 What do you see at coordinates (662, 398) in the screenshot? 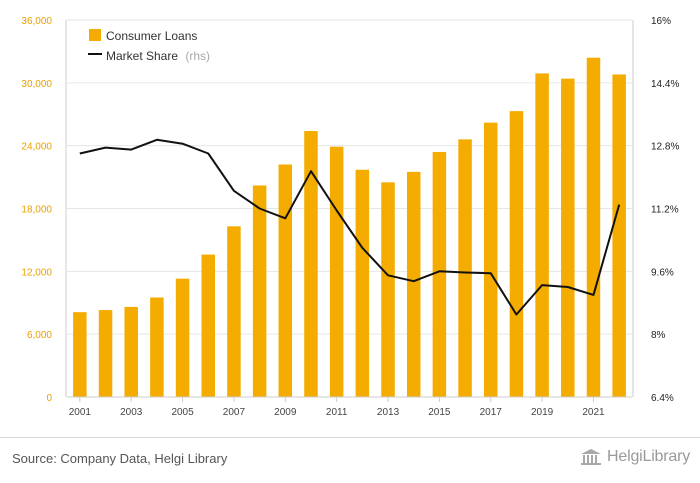
I see `right-tick-label: 6.4%` at bounding box center [662, 398].